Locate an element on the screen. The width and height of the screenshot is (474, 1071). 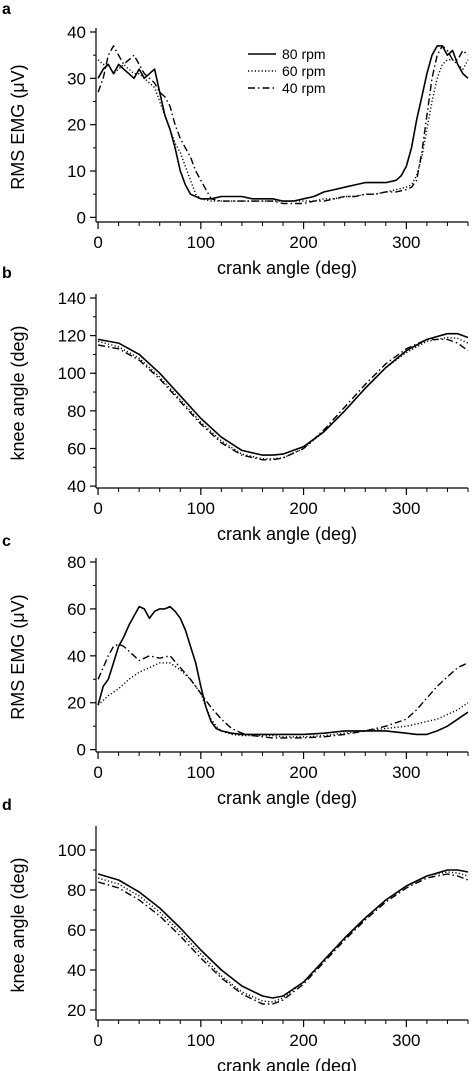
y-tick-label: 10 is located at coordinates (76, 171).